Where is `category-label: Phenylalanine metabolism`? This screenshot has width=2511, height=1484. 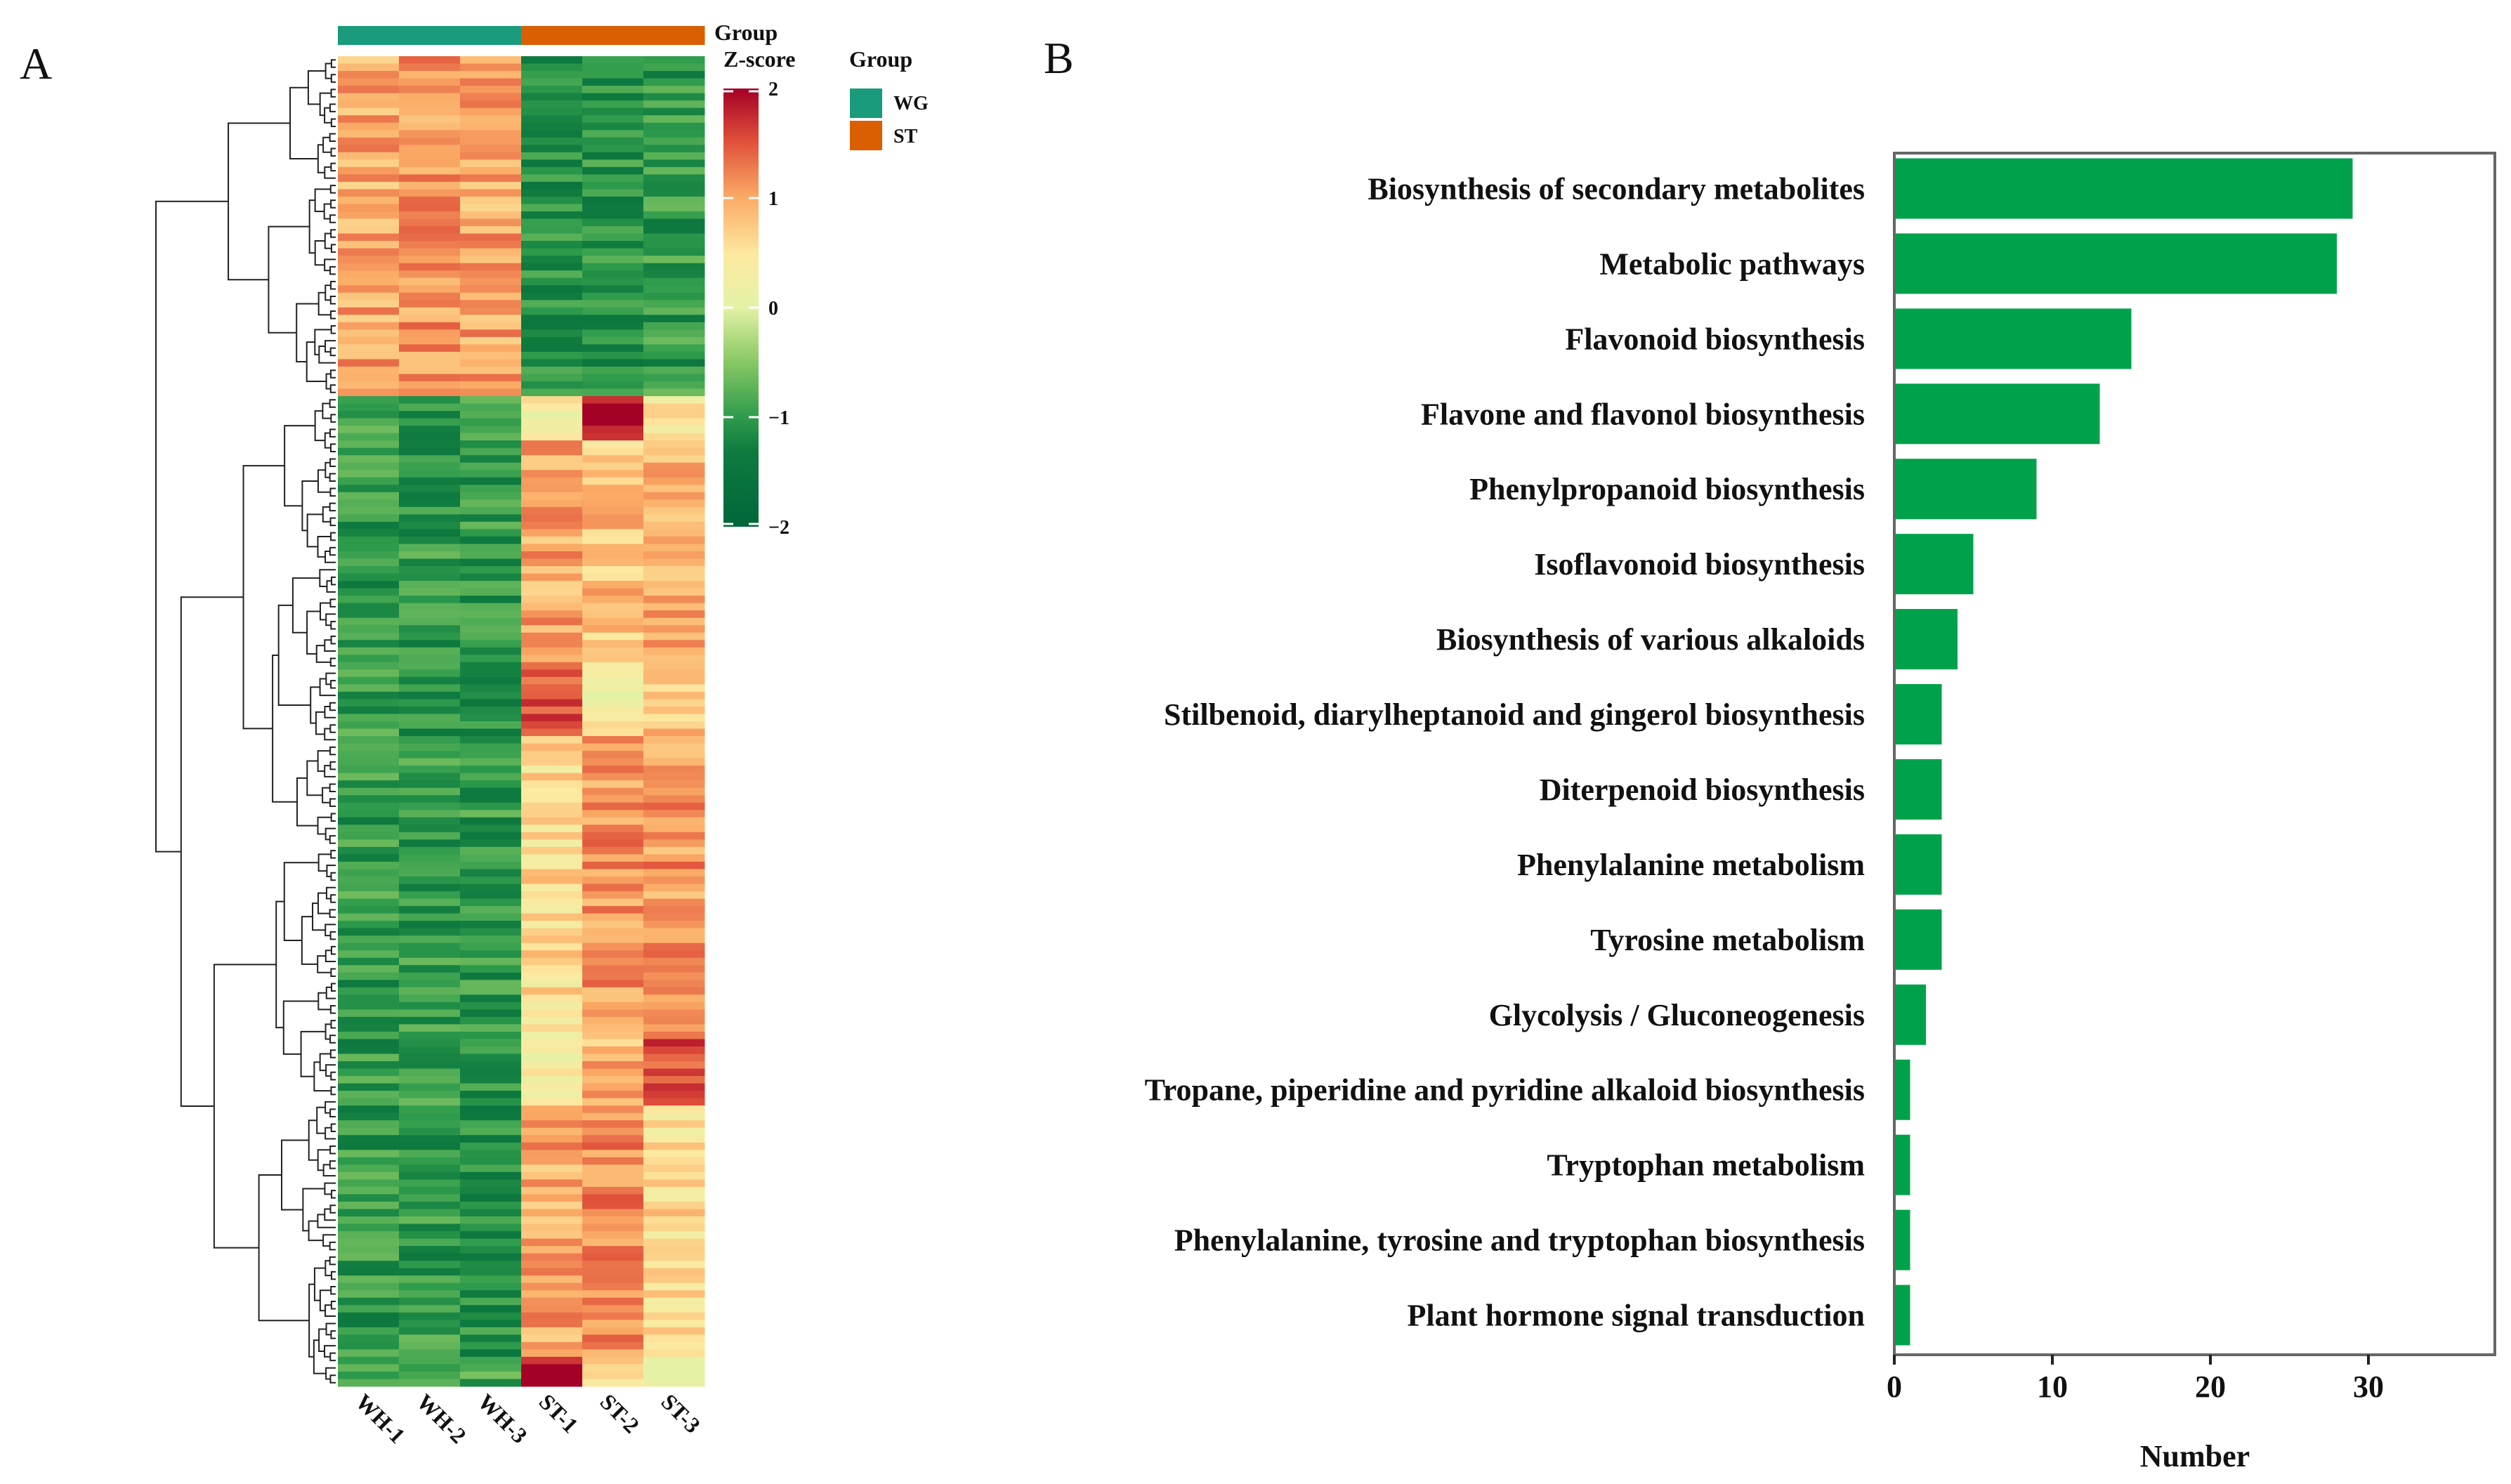
category-label: Phenylalanine metabolism is located at coordinates (1691, 865).